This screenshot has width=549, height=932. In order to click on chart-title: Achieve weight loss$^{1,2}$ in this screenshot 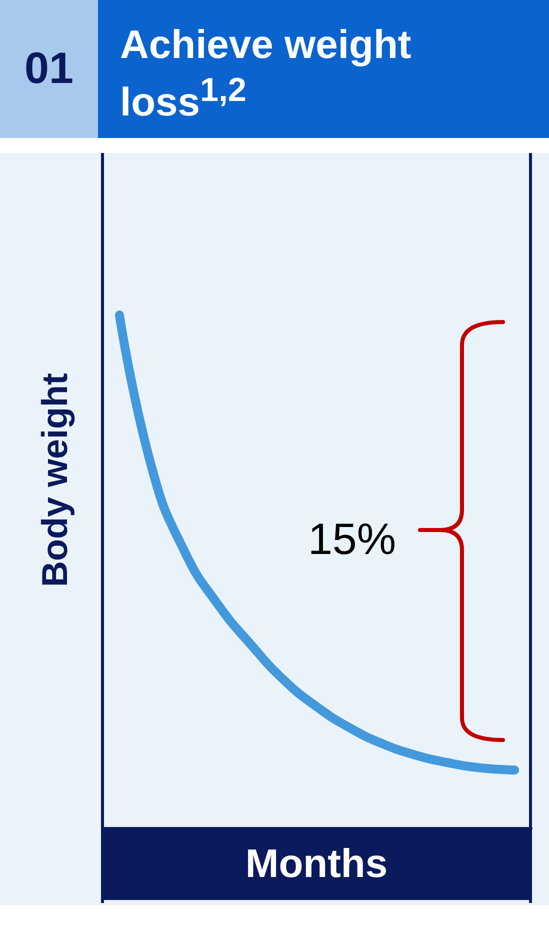, I will do `click(323, 69)`.